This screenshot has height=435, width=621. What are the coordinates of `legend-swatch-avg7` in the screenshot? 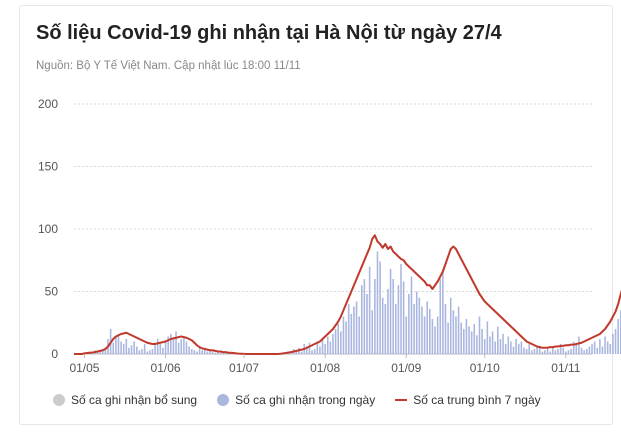 It's located at (401, 400).